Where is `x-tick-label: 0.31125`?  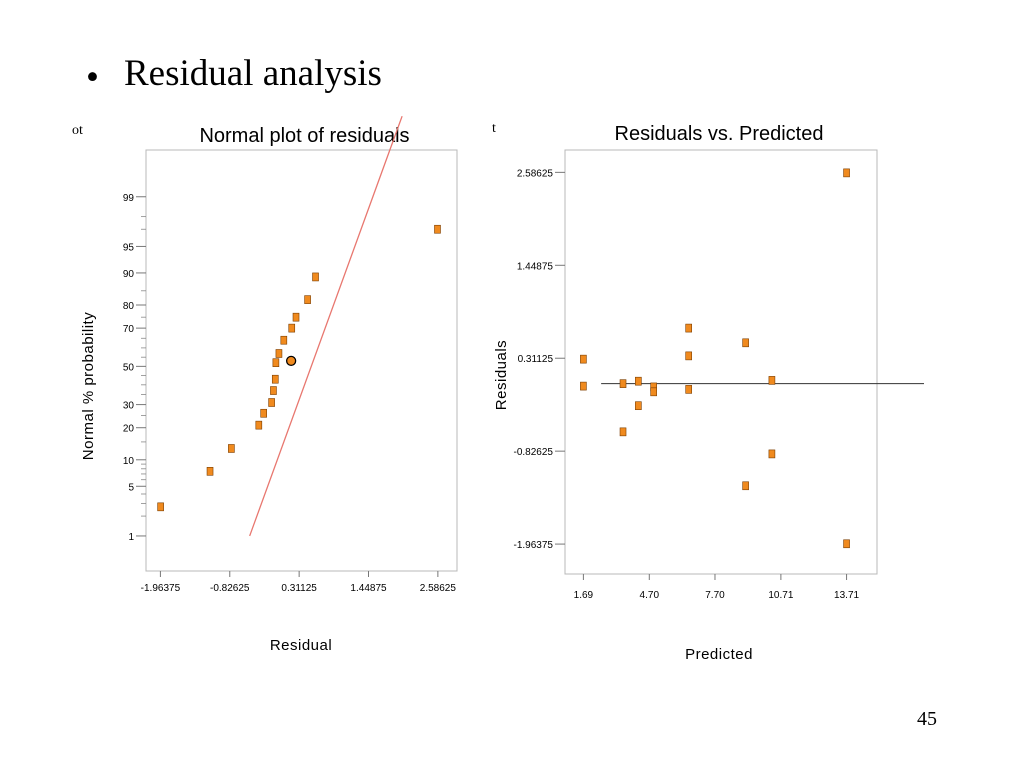
x-tick-label: 0.31125 is located at coordinates (299, 588).